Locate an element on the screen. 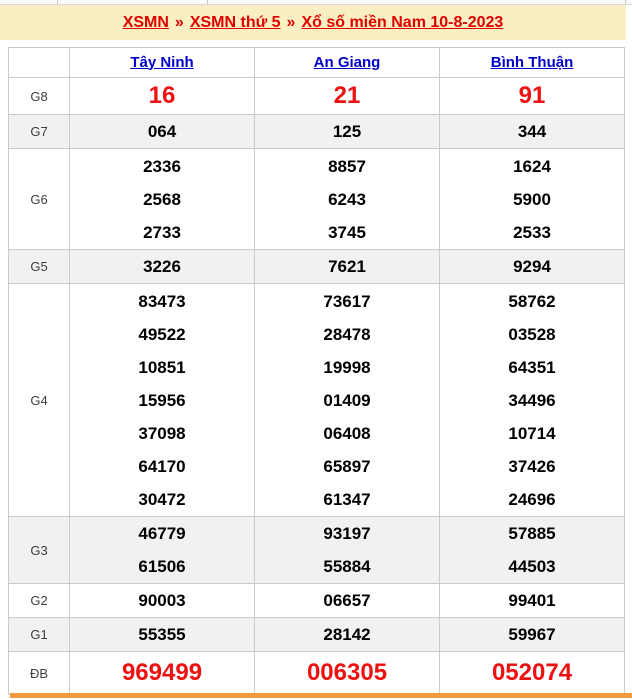  prize-row: G1 55355 28142 59967 is located at coordinates (316, 634).